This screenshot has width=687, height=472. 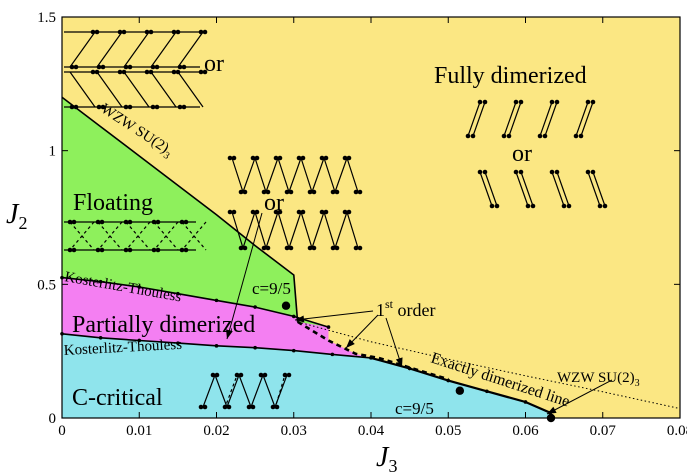 I want to click on arrow-first-order-2-head, so click(x=350, y=343).